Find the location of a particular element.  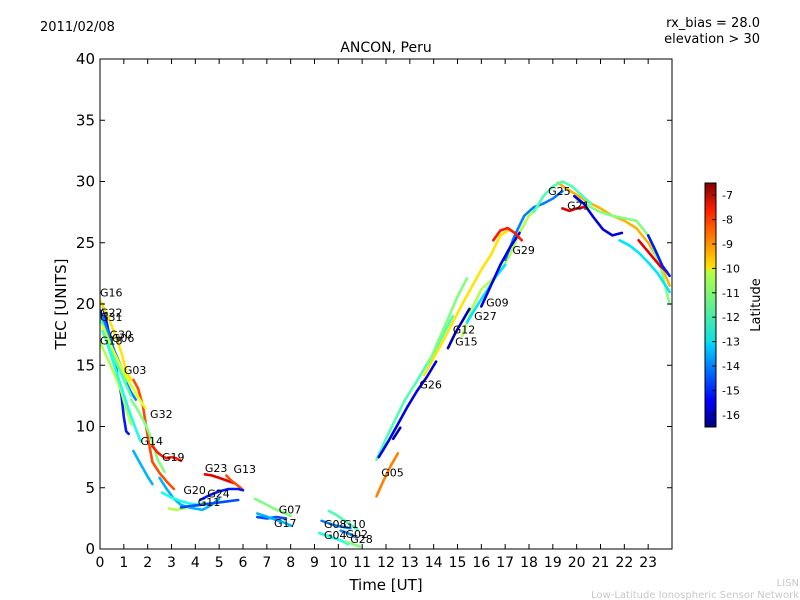

satellite-label-g25: G25 is located at coordinates (559, 191).